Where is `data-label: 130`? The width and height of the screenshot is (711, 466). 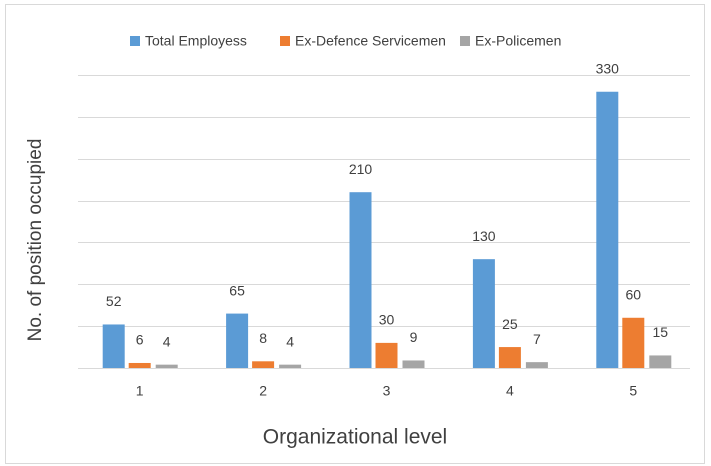
data-label: 130 is located at coordinates (484, 236).